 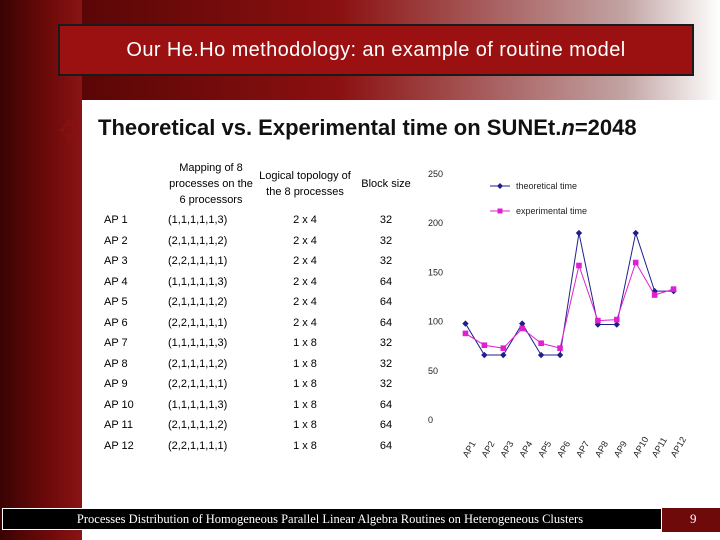 What do you see at coordinates (260, 446) in the screenshot?
I see `table-row: AP 12 (2,2,1,1,1,1) 1 x 8 64` at bounding box center [260, 446].